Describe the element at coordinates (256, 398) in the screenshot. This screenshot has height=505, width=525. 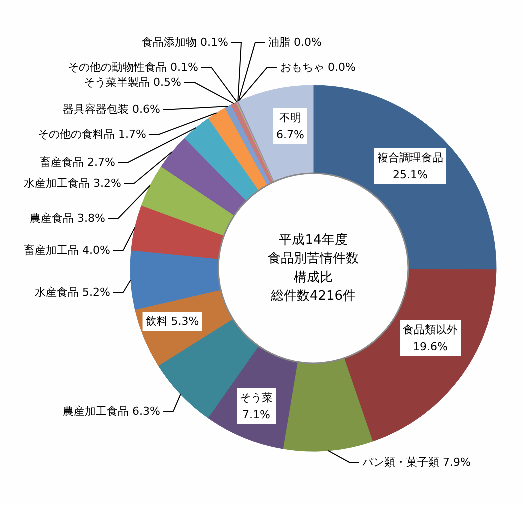
I see `slice-label: そう菜` at that location.